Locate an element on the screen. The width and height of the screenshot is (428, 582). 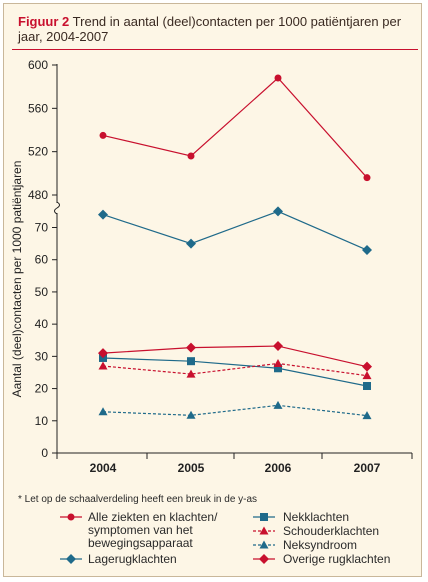
y-tick-label: 30 is located at coordinates (42, 356).